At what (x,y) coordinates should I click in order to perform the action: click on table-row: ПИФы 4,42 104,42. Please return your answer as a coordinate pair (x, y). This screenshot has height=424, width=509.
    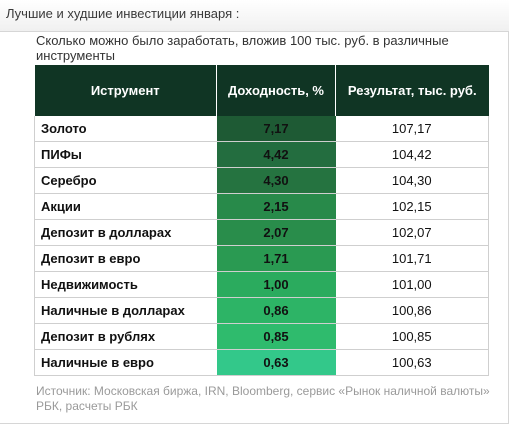
    Looking at the image, I should click on (261, 154).